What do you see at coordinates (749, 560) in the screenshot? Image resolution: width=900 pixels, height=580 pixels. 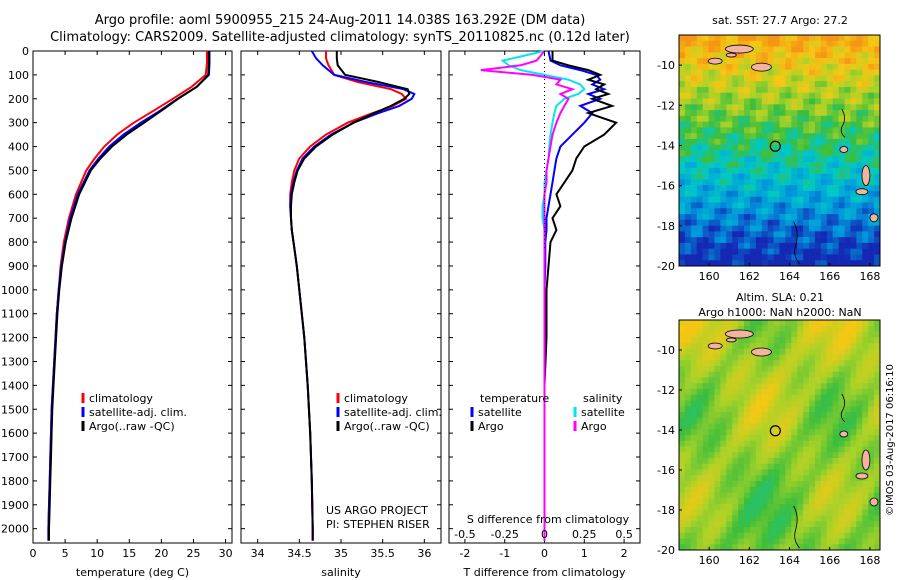 I see `map-x-tick-label: 162` at bounding box center [749, 560].